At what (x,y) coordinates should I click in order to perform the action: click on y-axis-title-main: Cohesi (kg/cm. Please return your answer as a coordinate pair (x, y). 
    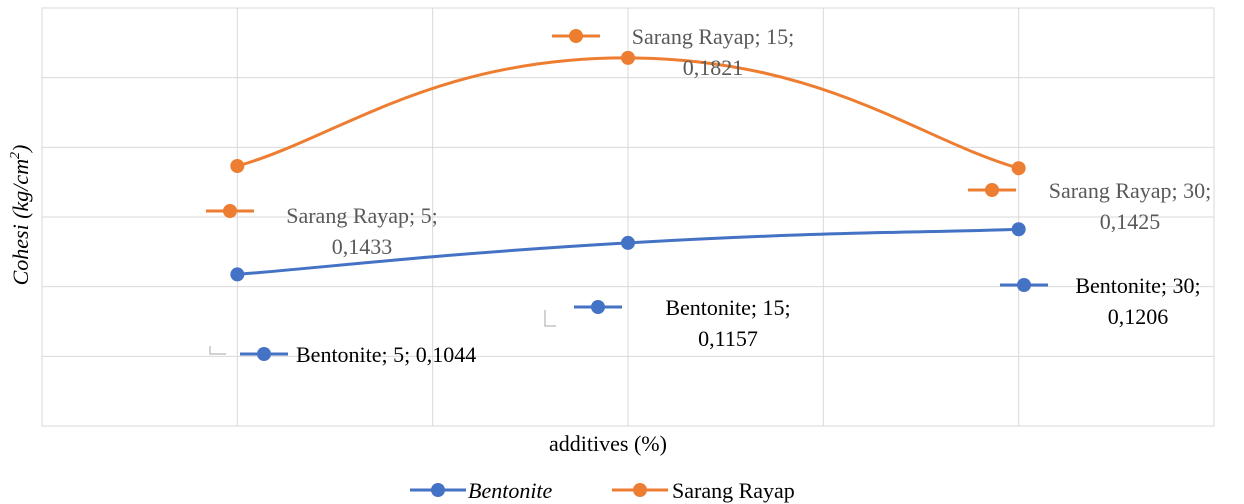
    Looking at the image, I should click on (20, 222).